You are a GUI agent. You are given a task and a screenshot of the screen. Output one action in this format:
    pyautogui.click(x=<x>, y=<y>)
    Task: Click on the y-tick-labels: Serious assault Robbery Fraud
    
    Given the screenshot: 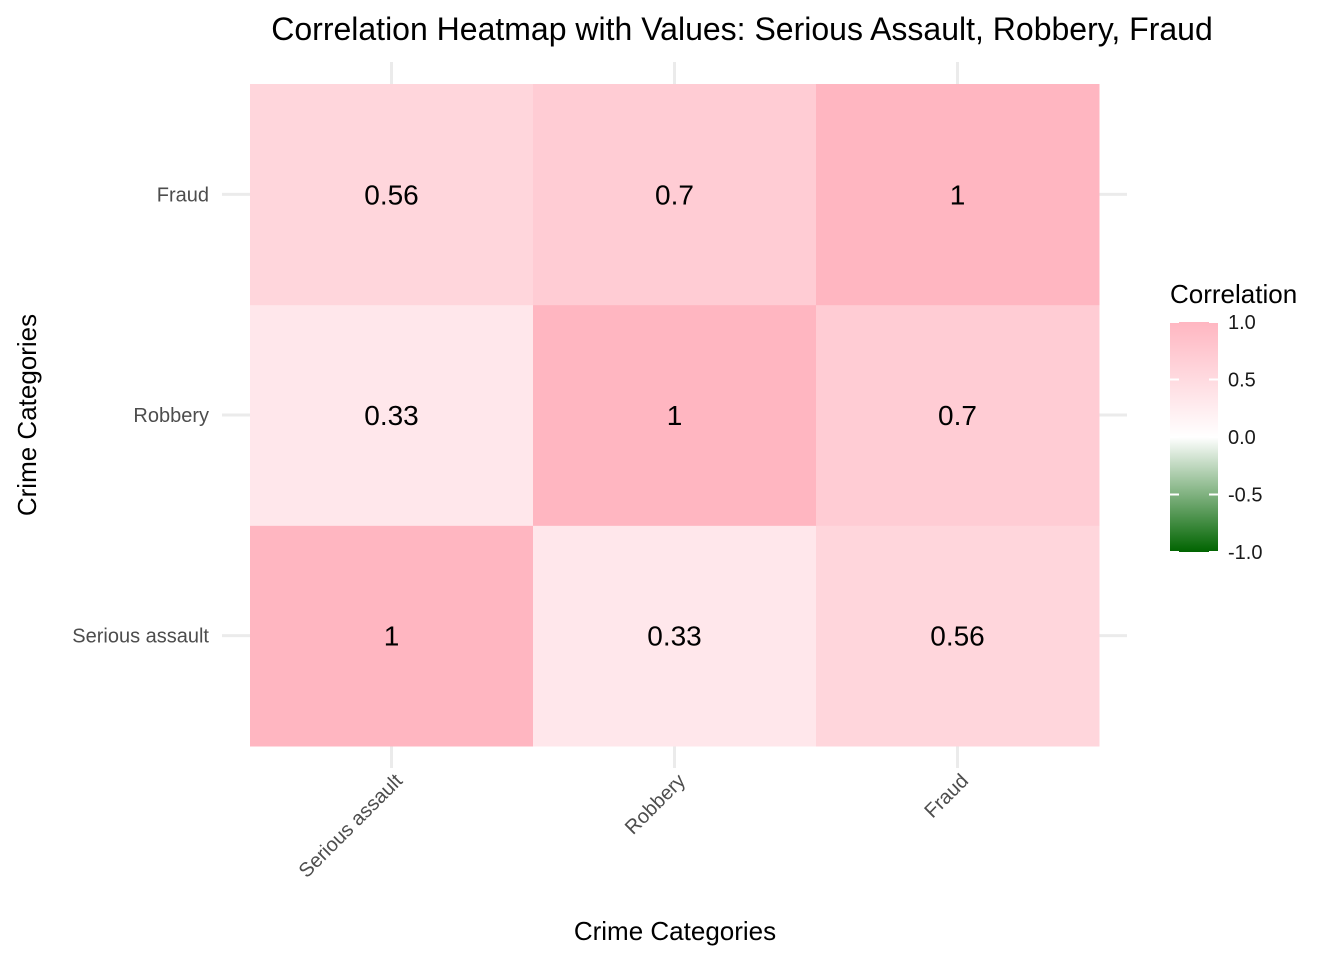 What is the action you would take?
    pyautogui.click(x=140, y=415)
    